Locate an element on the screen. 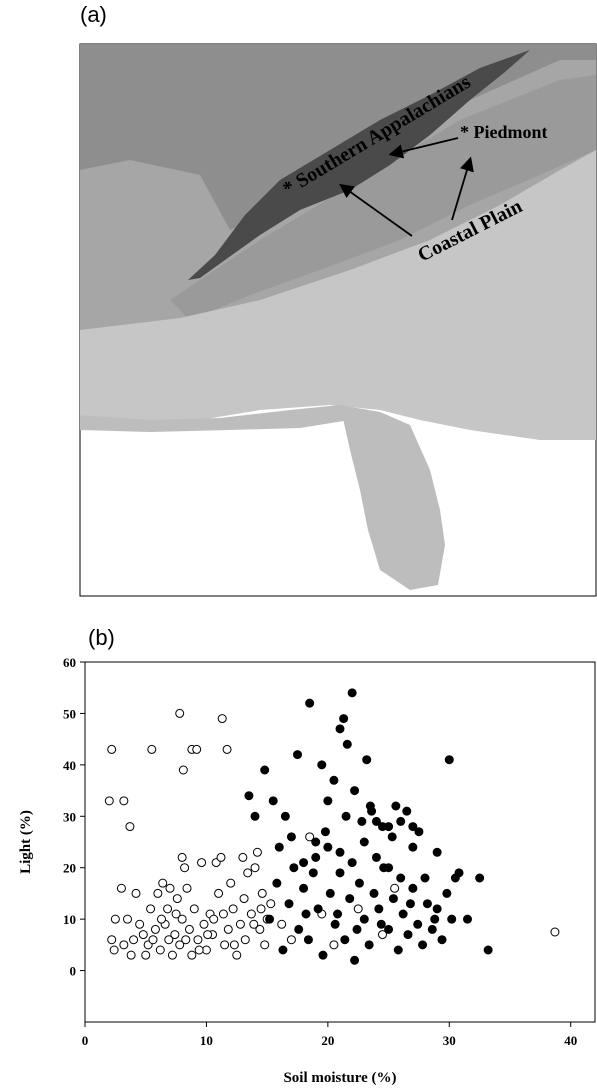 This screenshot has height=1089, width=597. map-gulf-coast is located at coordinates (215, 418).